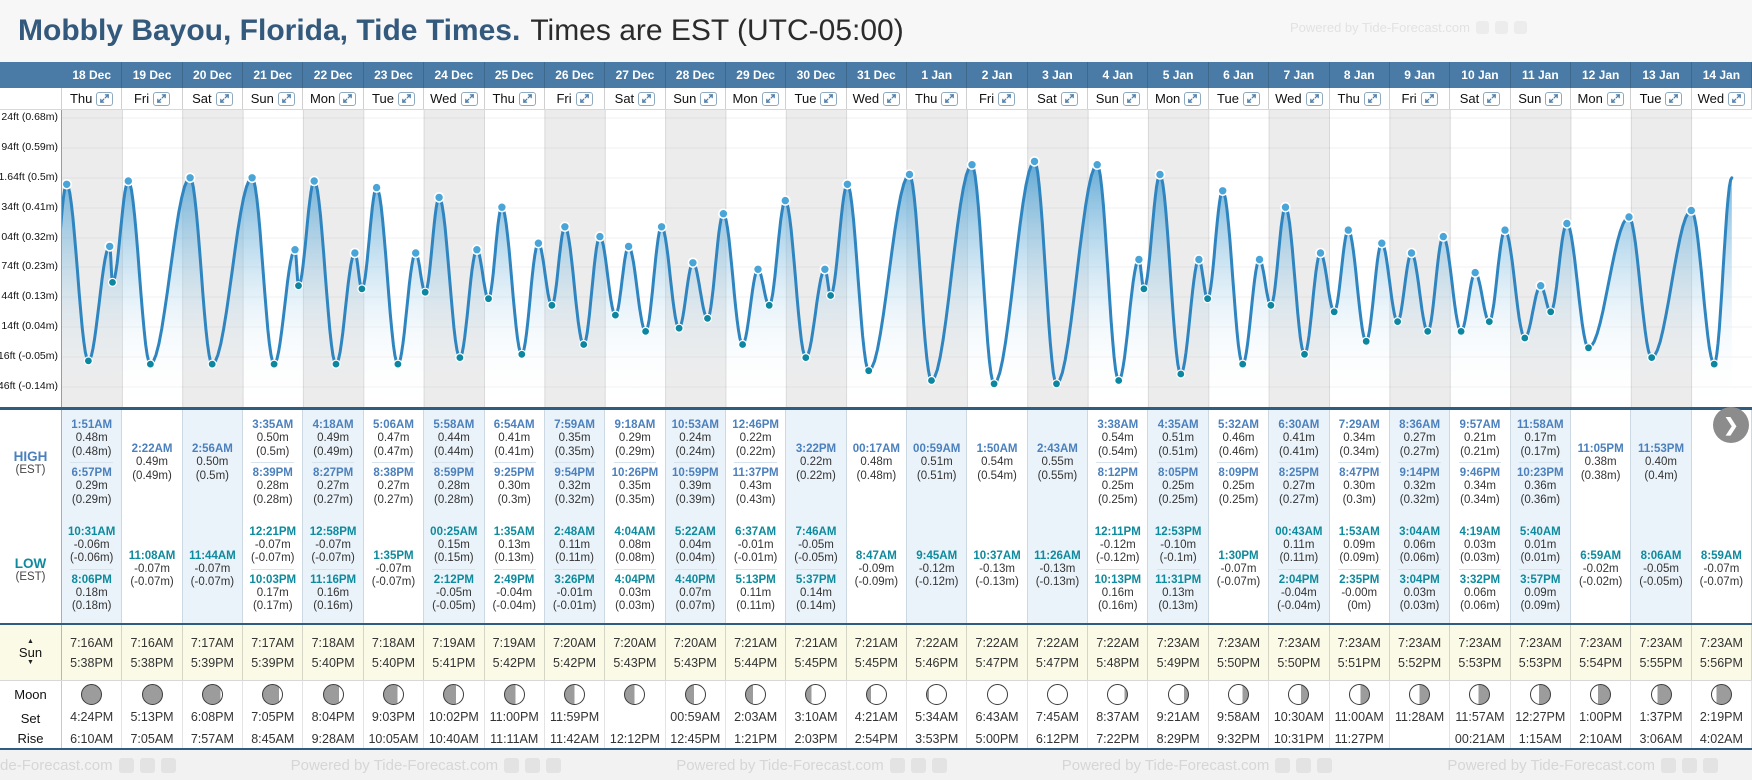  I want to click on tide-height: 0.11m, so click(574, 544).